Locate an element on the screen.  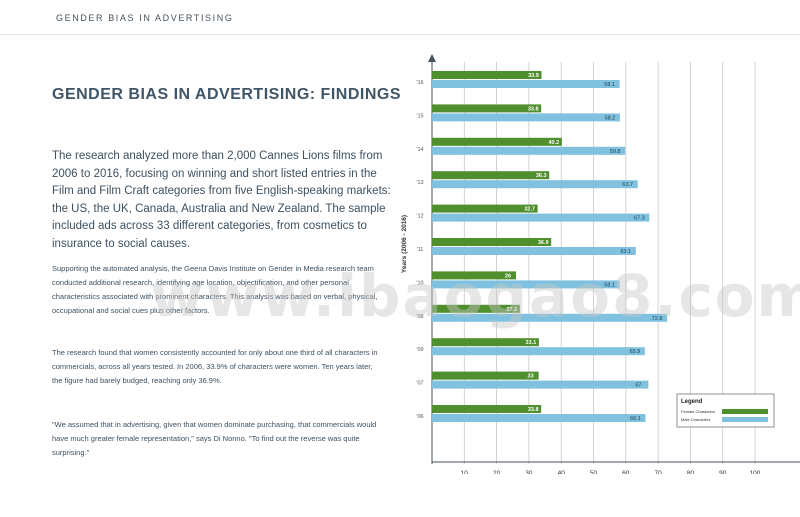
y-tick-label: '15 is located at coordinates (419, 116).